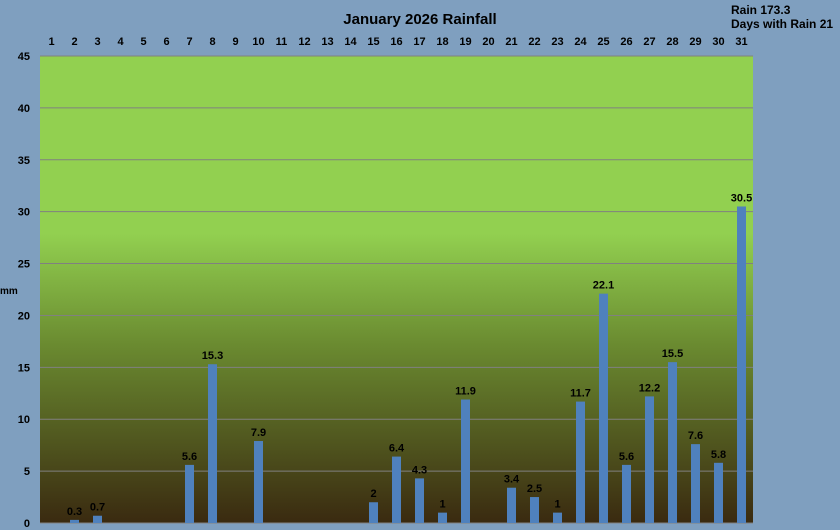 This screenshot has width=840, height=530. Describe the element at coordinates (465, 392) in the screenshot. I see `data-label: 11.9` at that location.